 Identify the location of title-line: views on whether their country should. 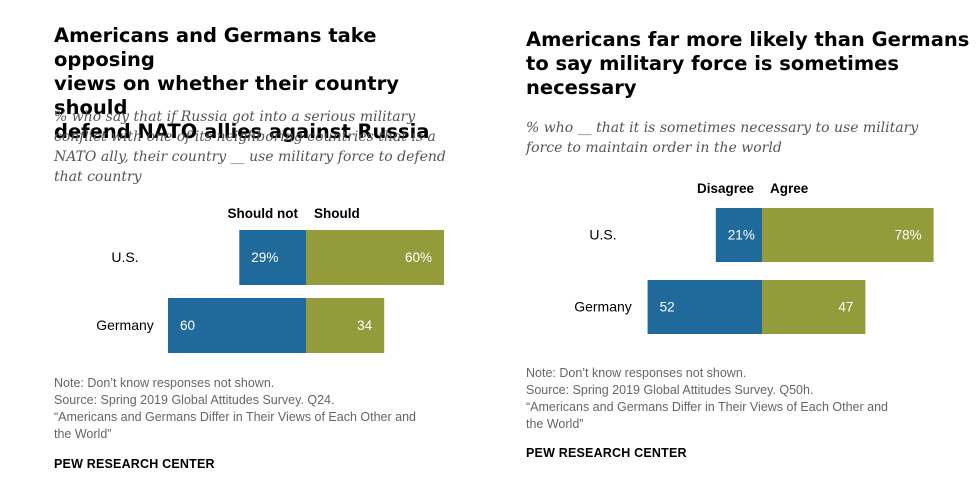
(226, 95).